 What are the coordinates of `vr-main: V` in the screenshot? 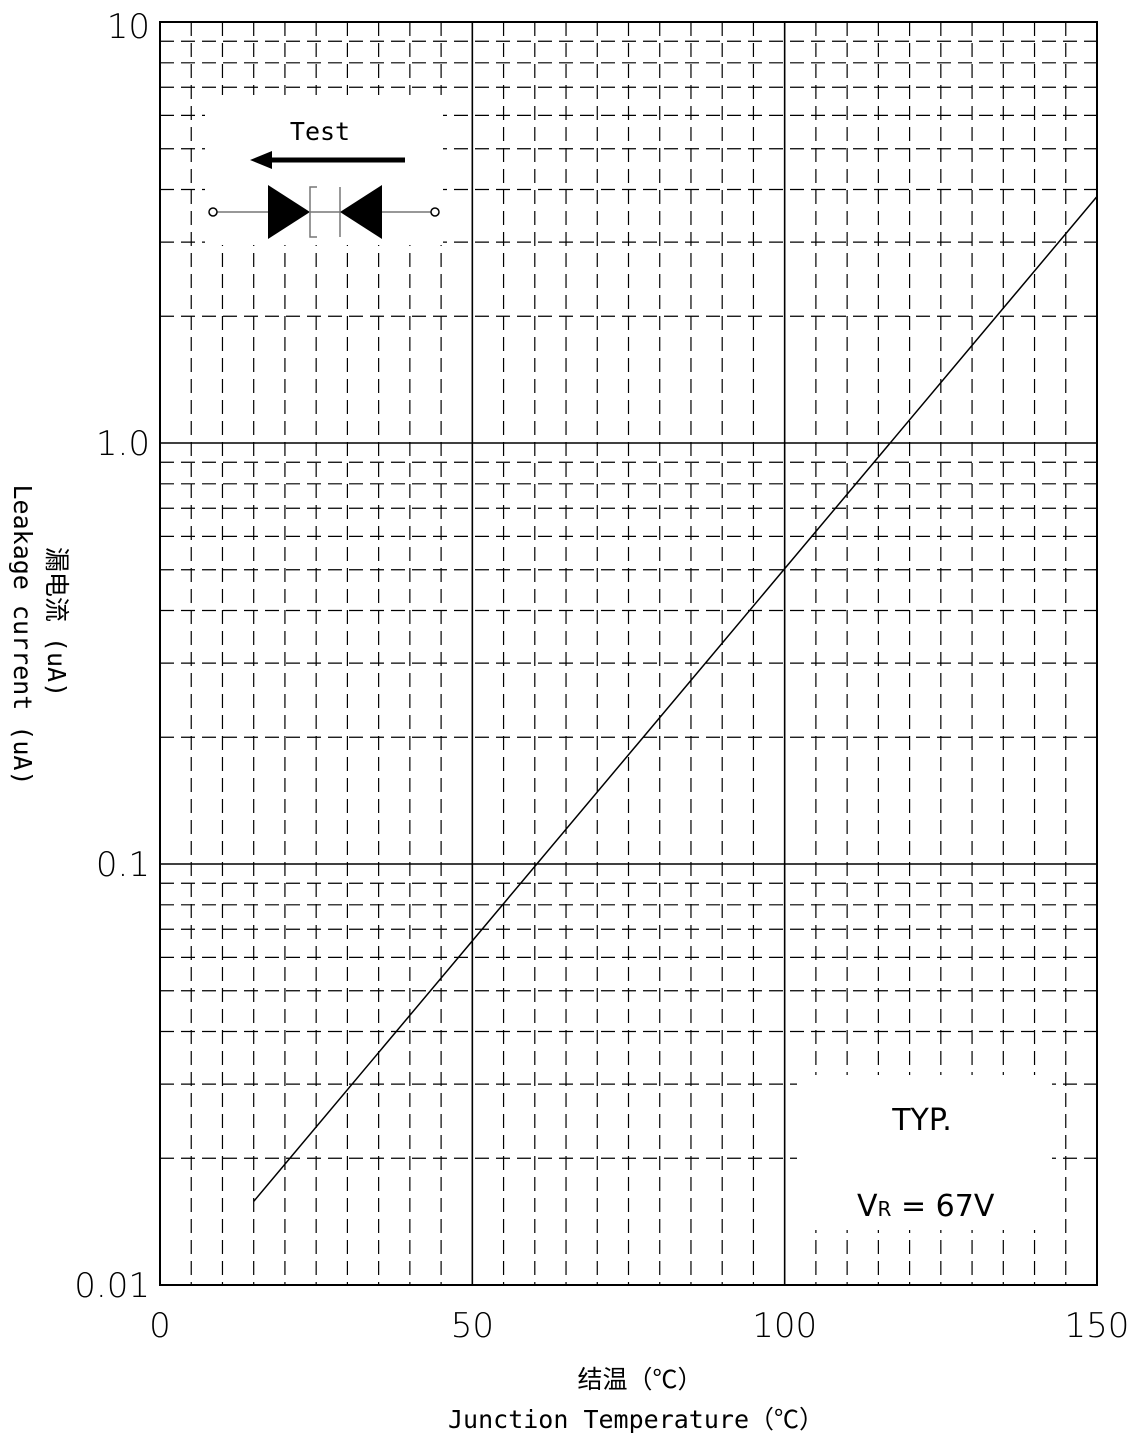 It's located at (867, 1206).